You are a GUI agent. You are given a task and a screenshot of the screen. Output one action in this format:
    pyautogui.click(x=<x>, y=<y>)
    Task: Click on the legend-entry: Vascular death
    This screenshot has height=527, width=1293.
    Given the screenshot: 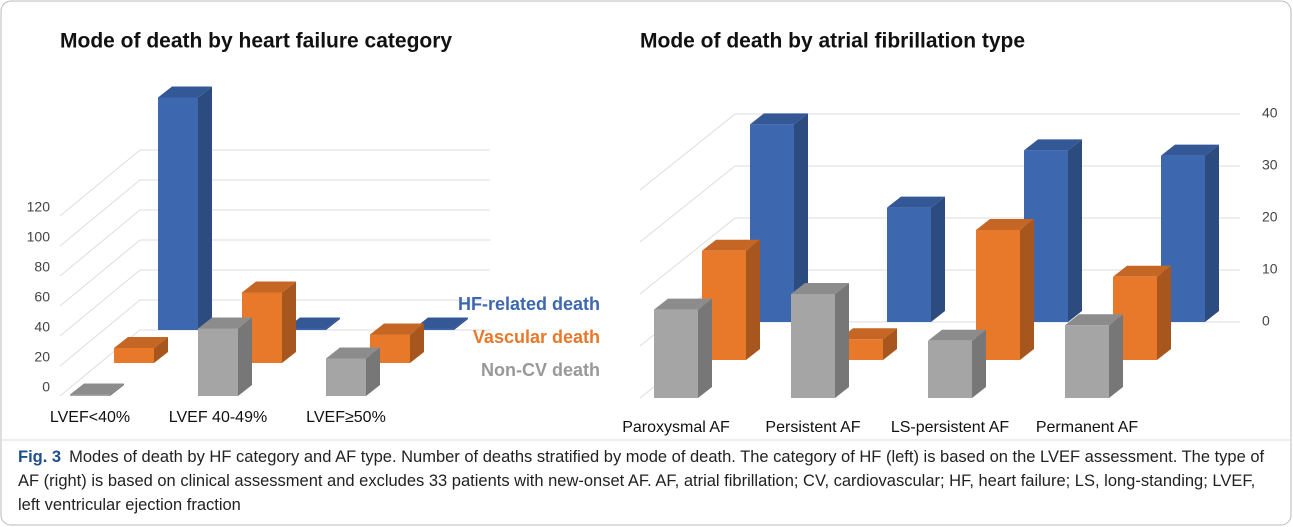 What is the action you would take?
    pyautogui.click(x=536, y=337)
    